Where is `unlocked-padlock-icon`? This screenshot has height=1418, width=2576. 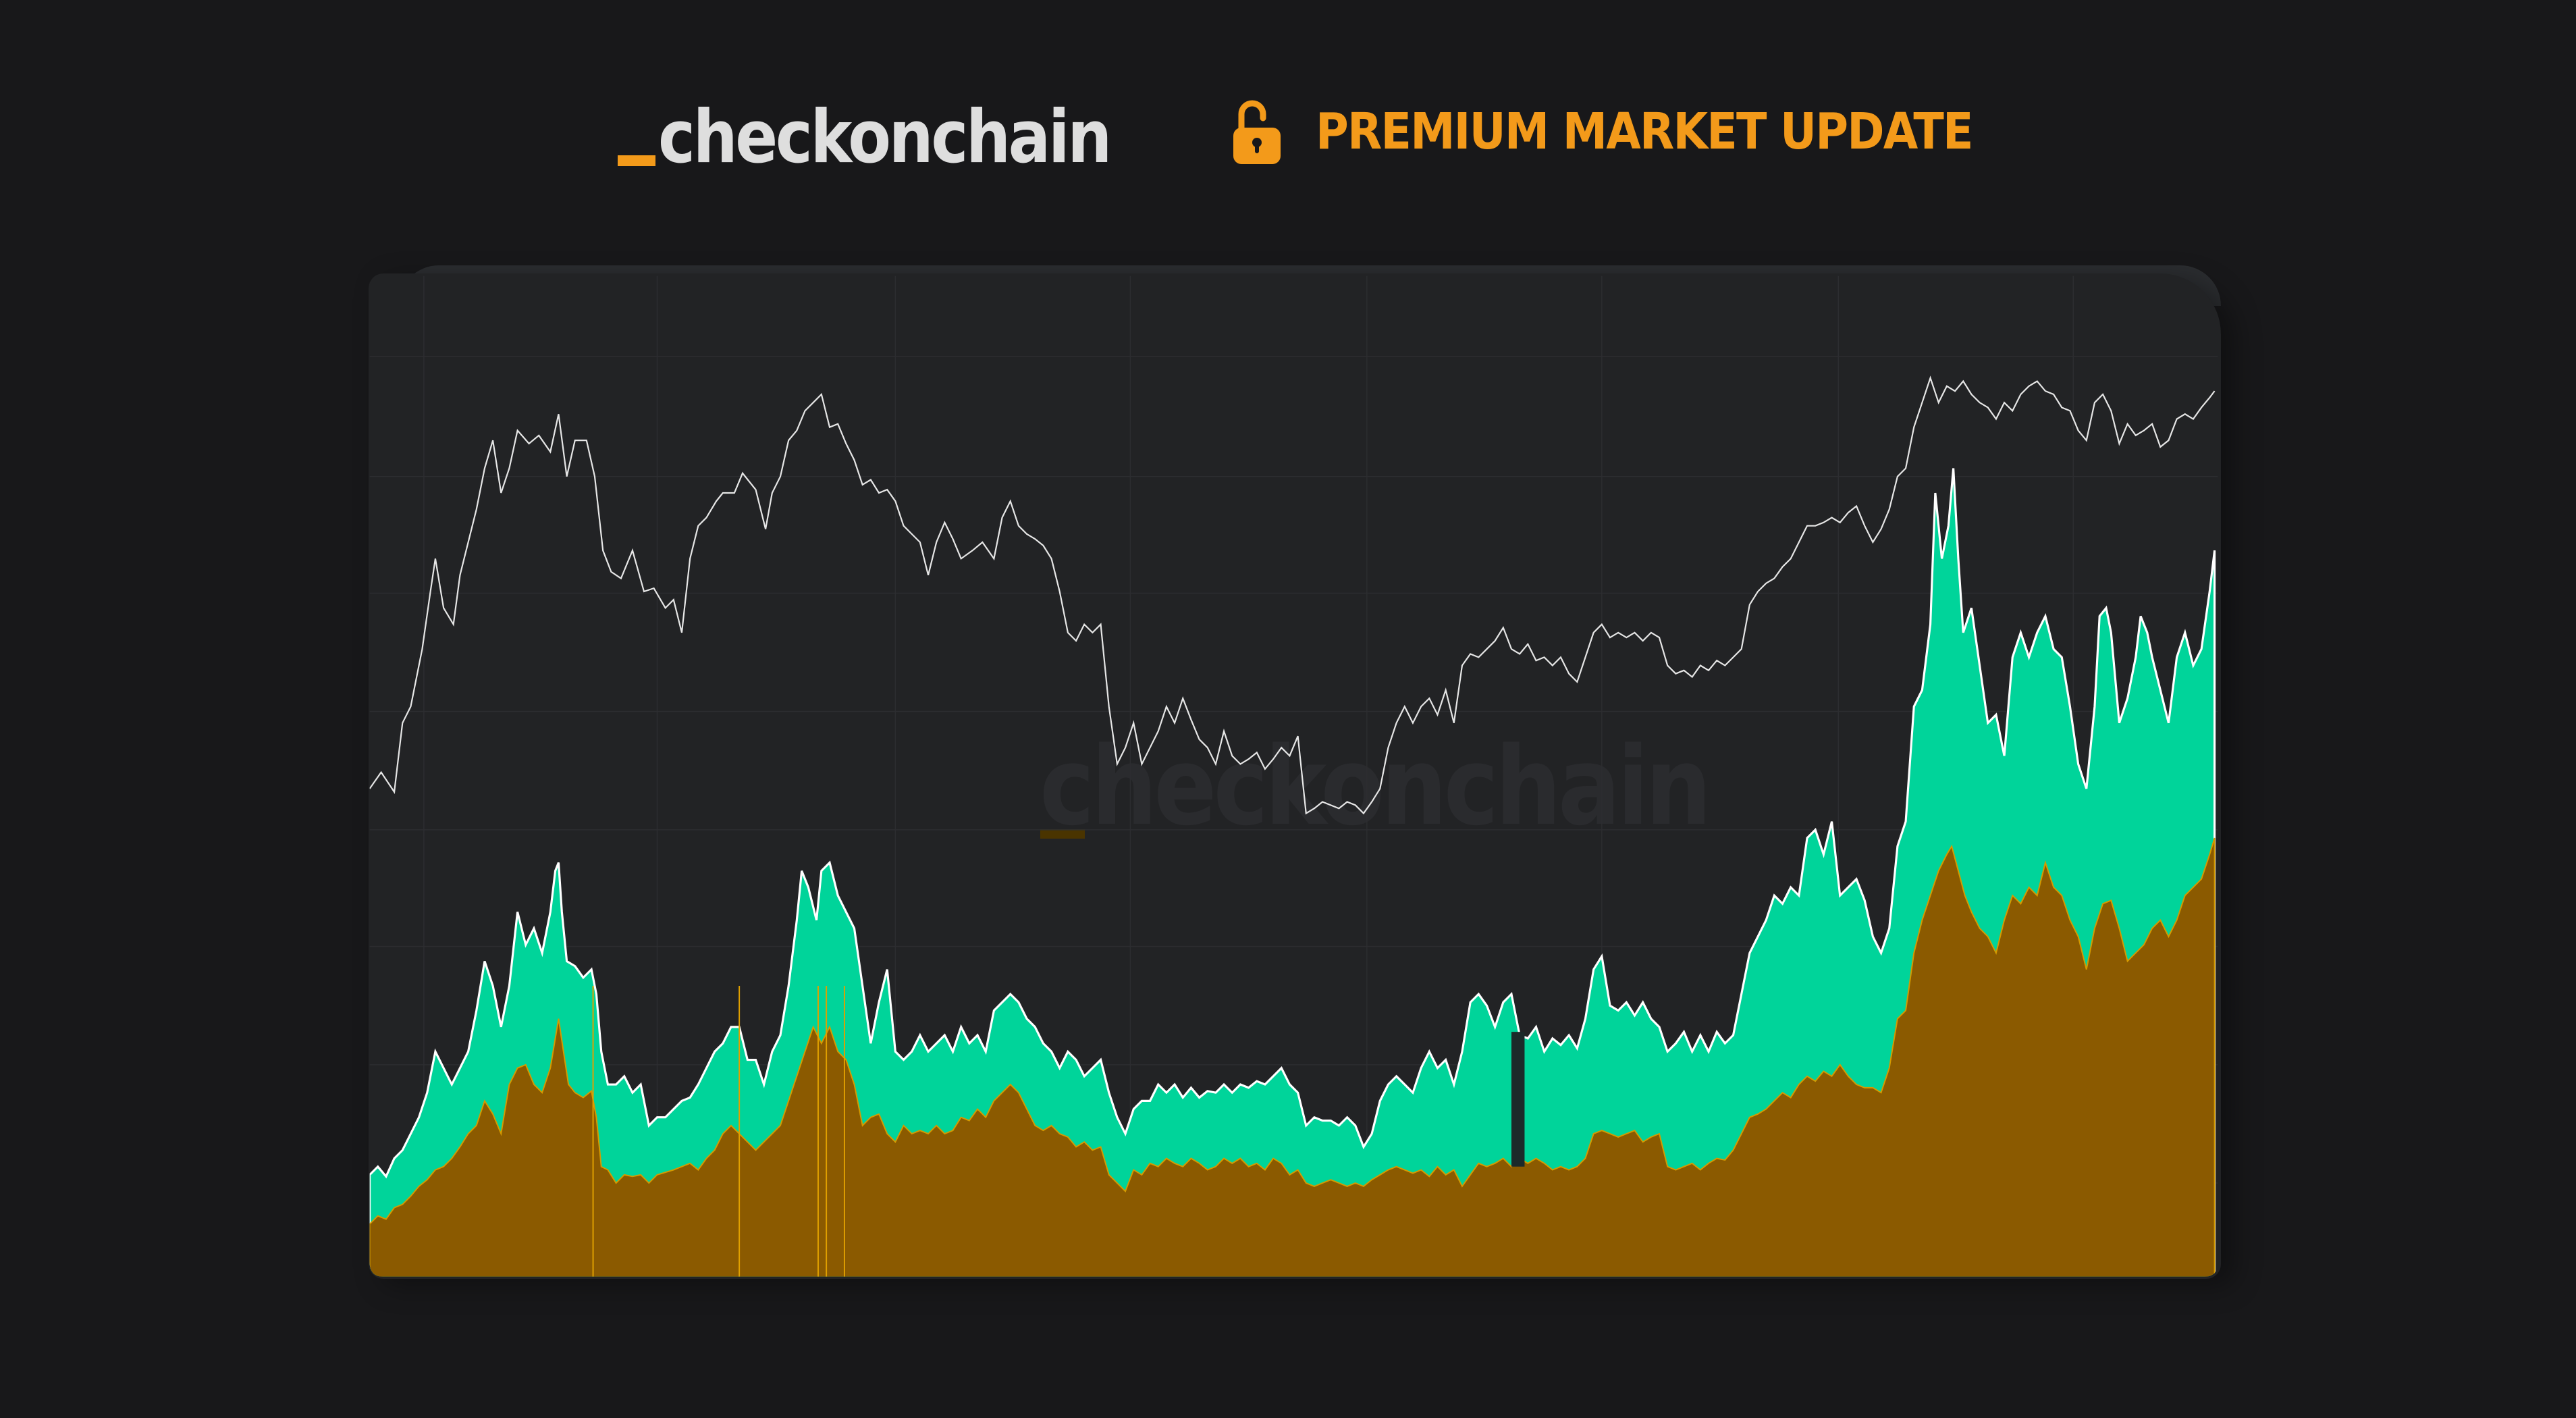
unlocked-padlock-icon is located at coordinates (1257, 132).